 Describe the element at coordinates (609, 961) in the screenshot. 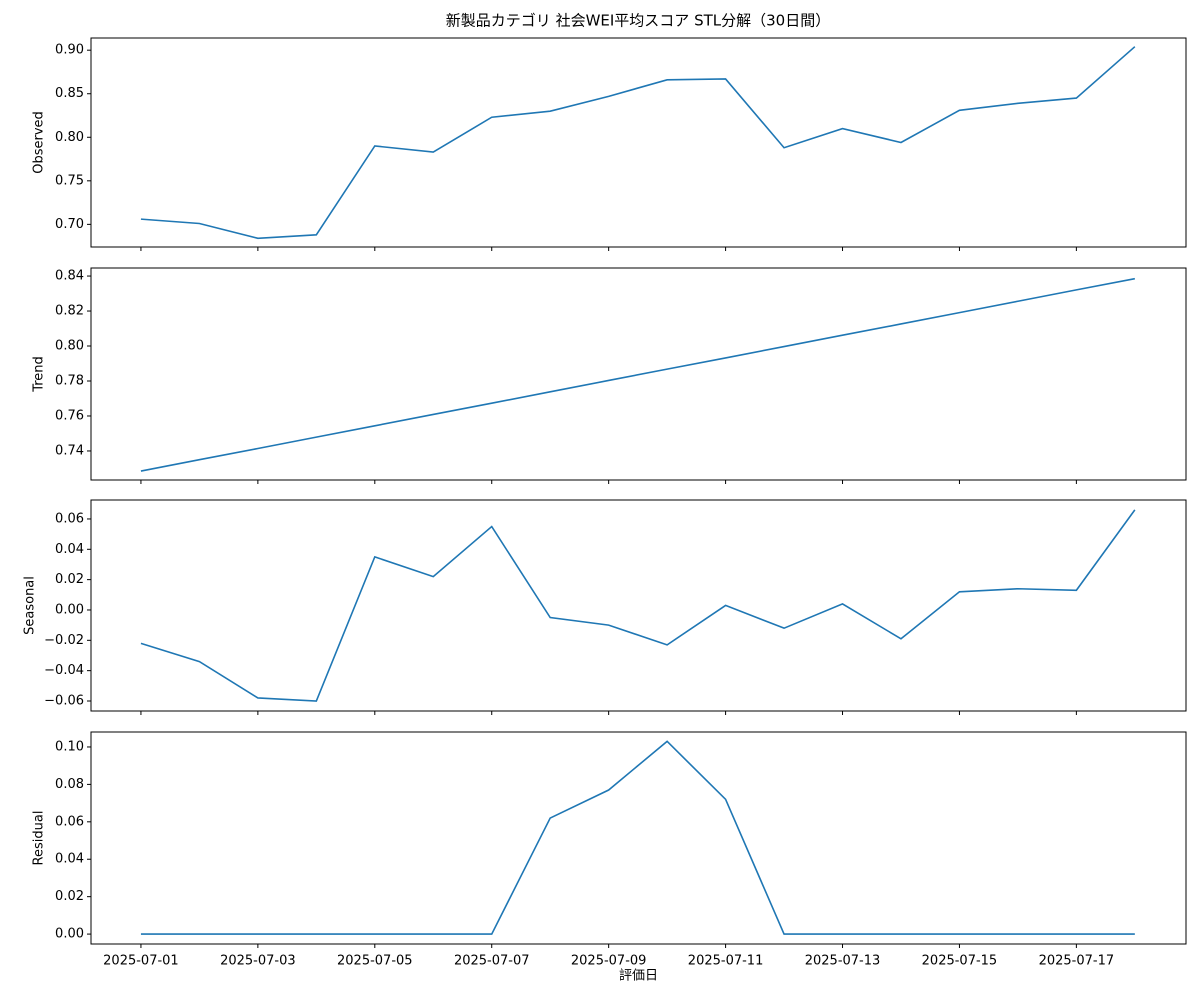

I see `x-tick-label: 2025-07-09` at that location.